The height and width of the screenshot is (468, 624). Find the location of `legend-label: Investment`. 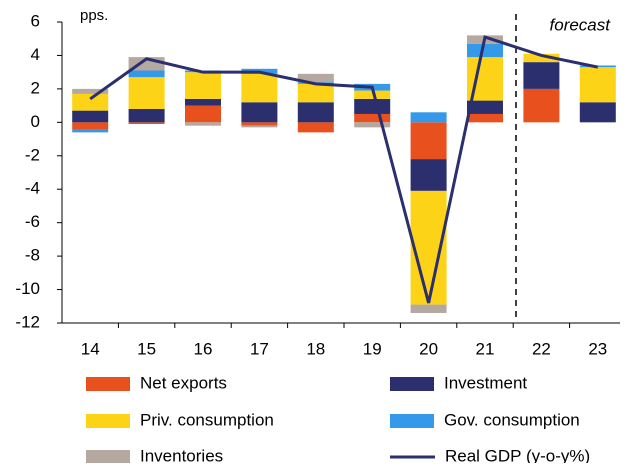

legend-label: Investment is located at coordinates (485, 382).